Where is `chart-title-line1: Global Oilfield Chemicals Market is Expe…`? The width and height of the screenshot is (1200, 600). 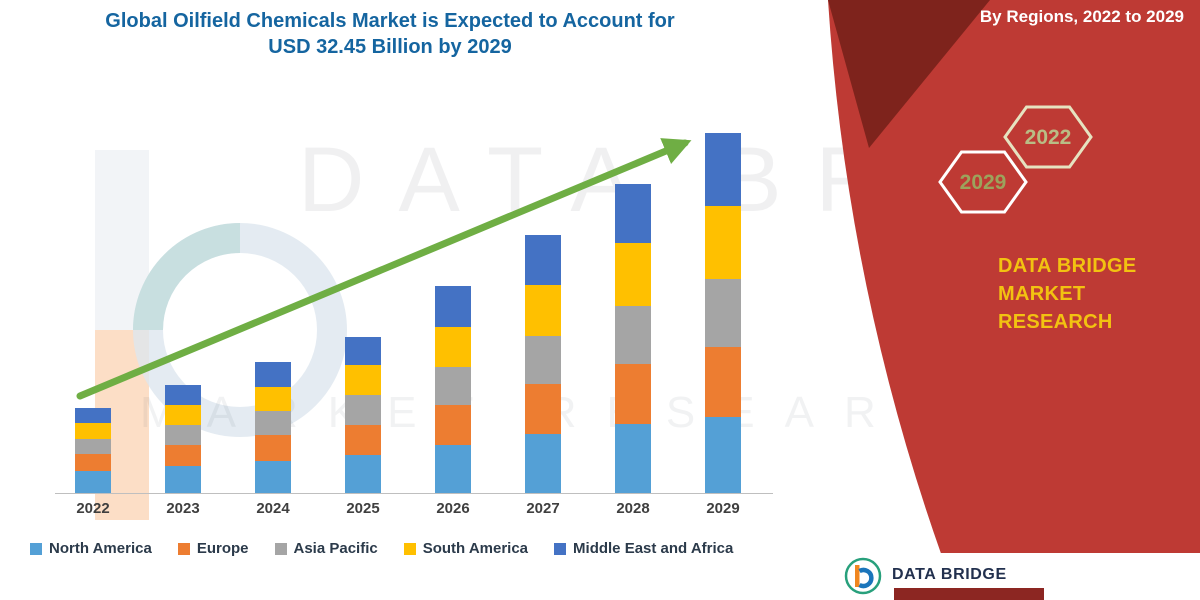 chart-title-line1: Global Oilfield Chemicals Market is Expe… is located at coordinates (390, 21).